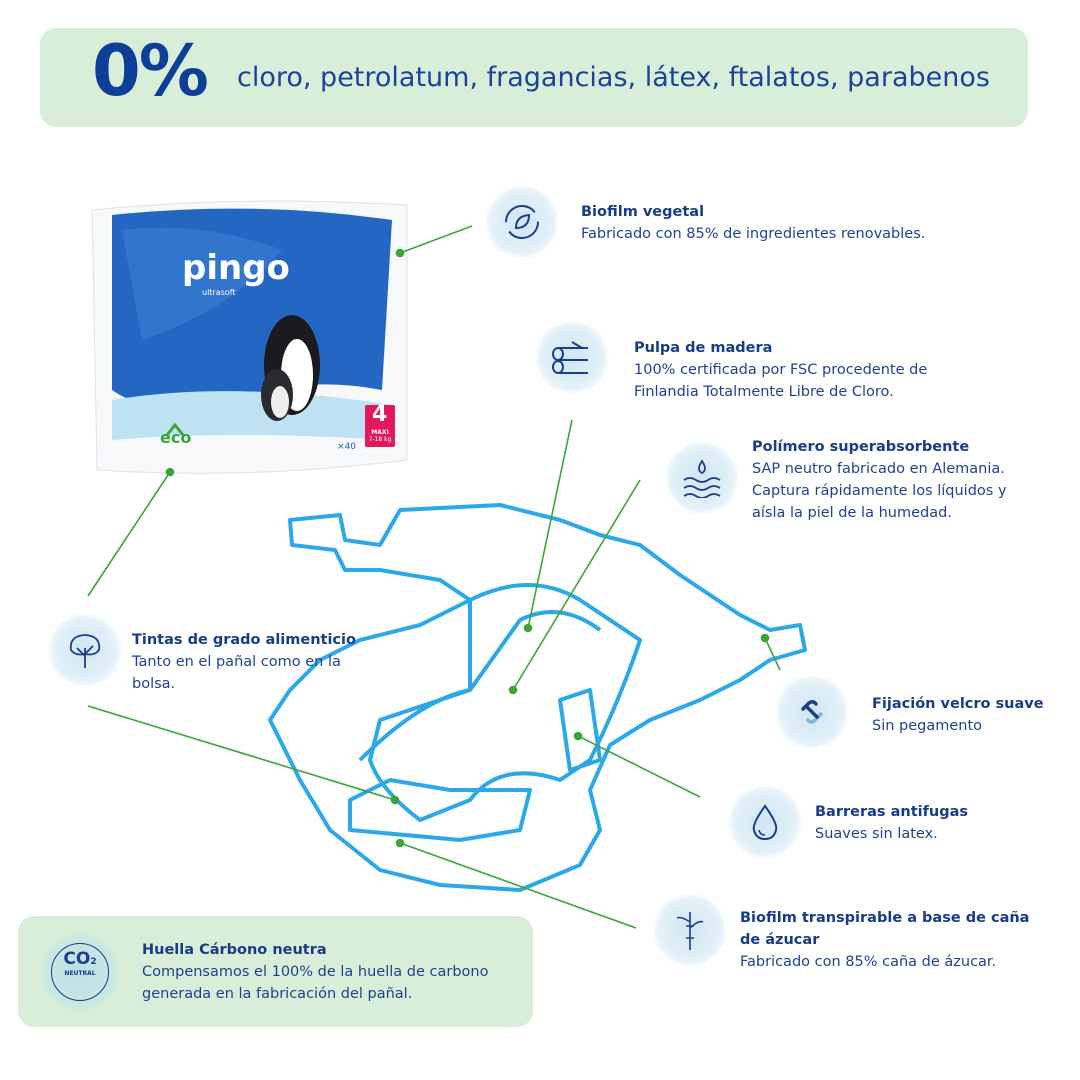 The image size is (1080, 1080). What do you see at coordinates (703, 348) in the screenshot?
I see `feature-title: Pulpa de madera` at bounding box center [703, 348].